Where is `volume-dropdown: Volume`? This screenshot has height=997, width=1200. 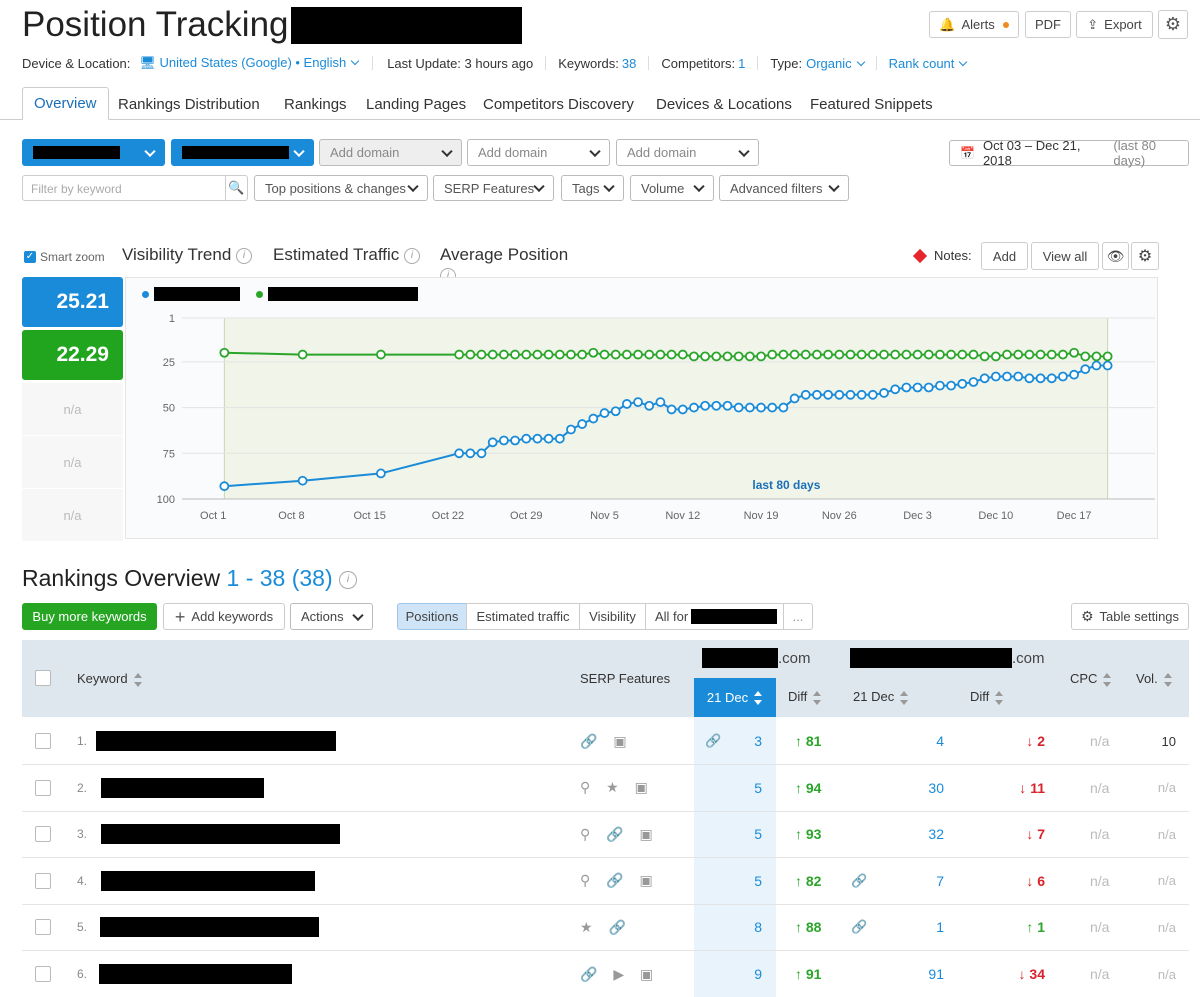 volume-dropdown: Volume is located at coordinates (672, 188).